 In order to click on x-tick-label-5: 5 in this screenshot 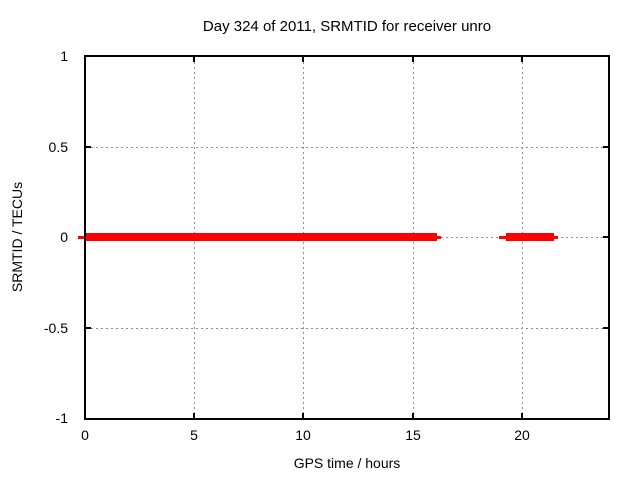, I will do `click(194, 435)`.